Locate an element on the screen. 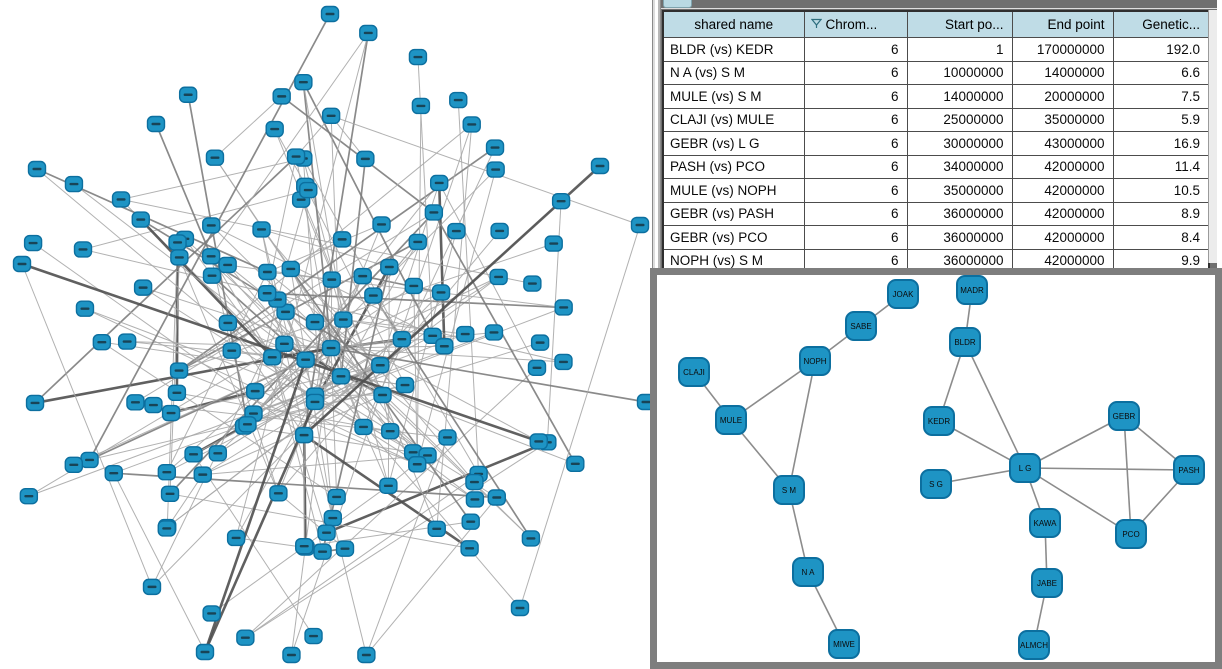 This screenshot has height=669, width=1222. network-node-s-g: S G is located at coordinates (936, 484).